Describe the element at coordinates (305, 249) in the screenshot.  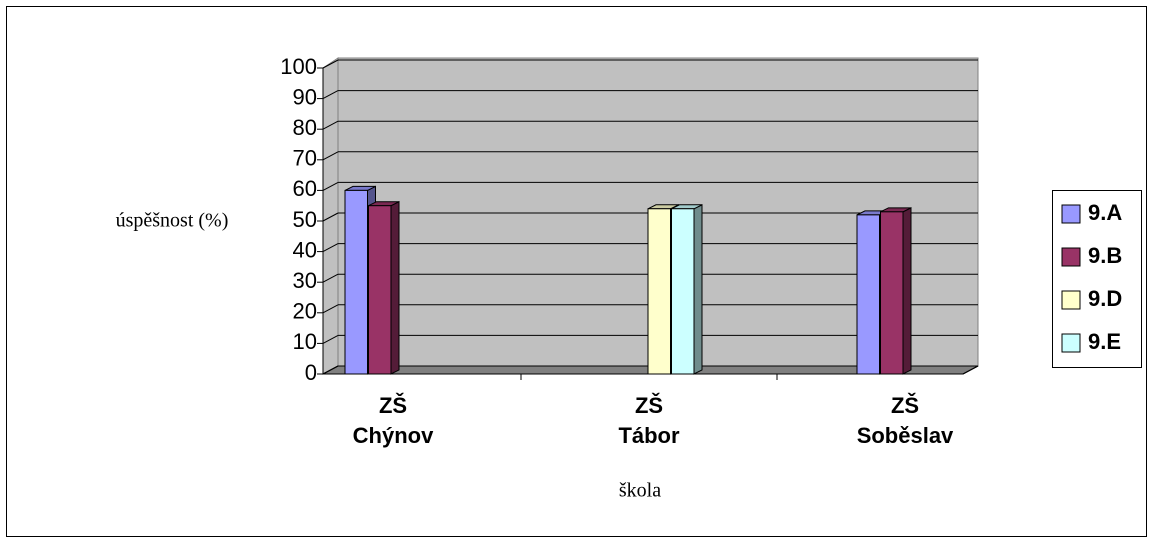
I see `y-tick-label: 40` at that location.